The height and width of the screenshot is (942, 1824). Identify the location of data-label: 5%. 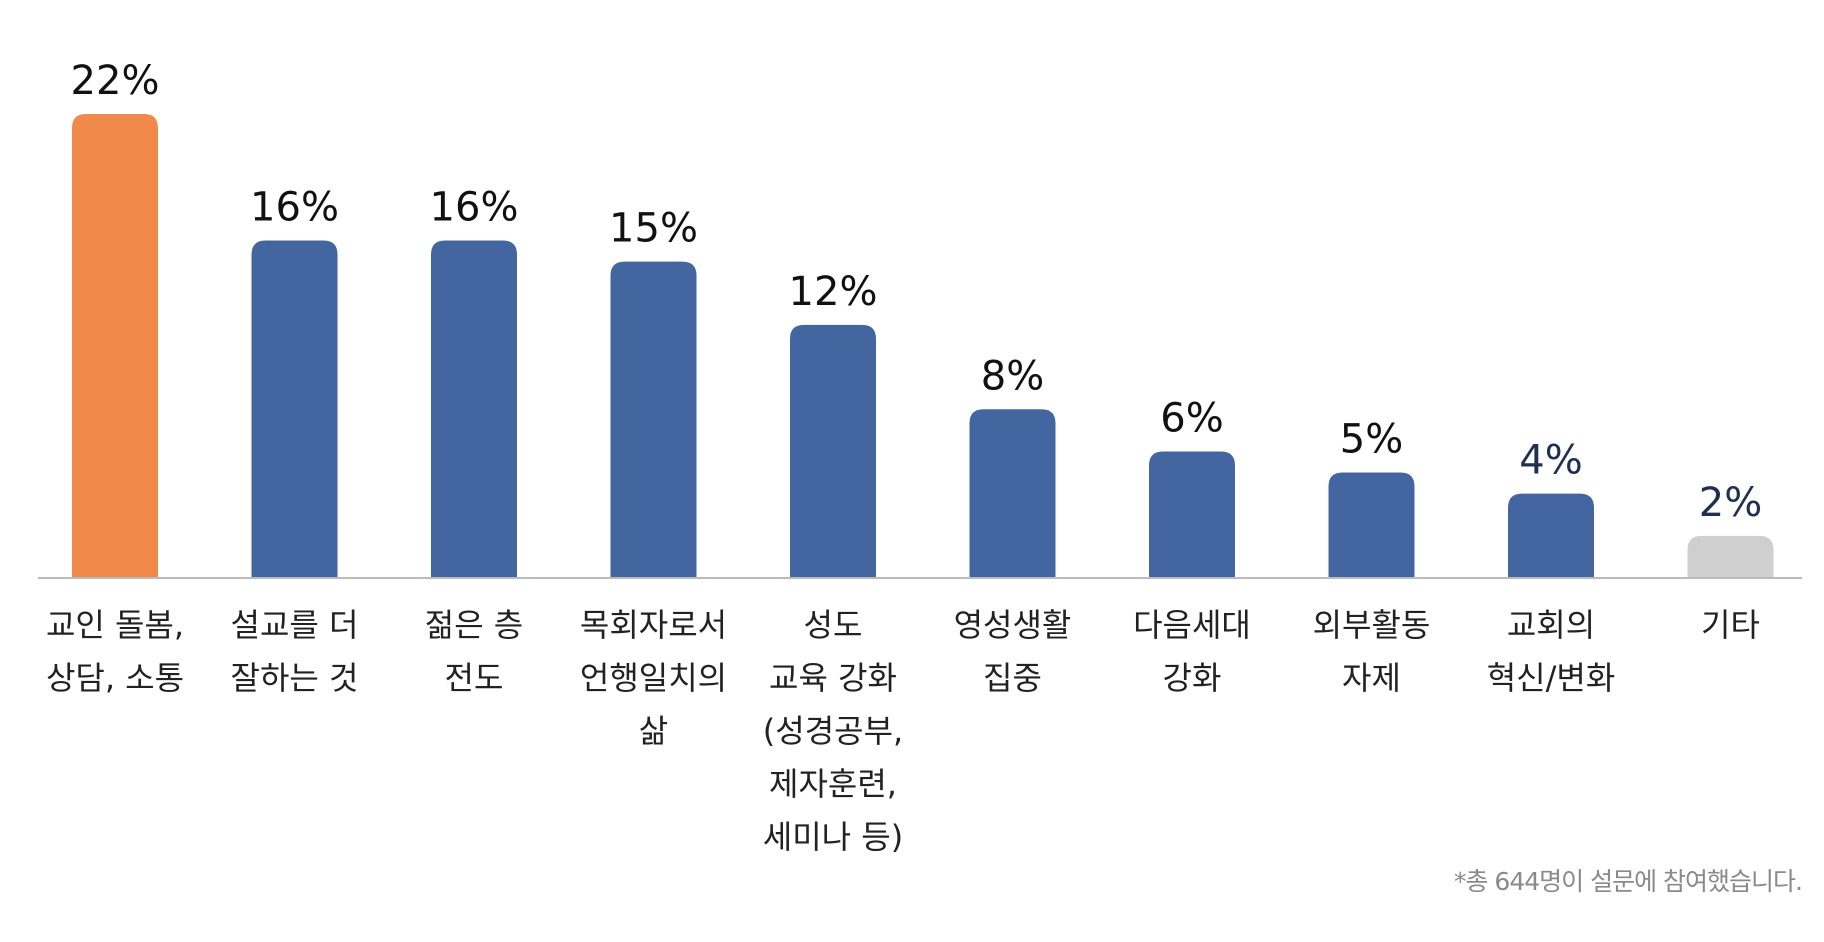
(1371, 440).